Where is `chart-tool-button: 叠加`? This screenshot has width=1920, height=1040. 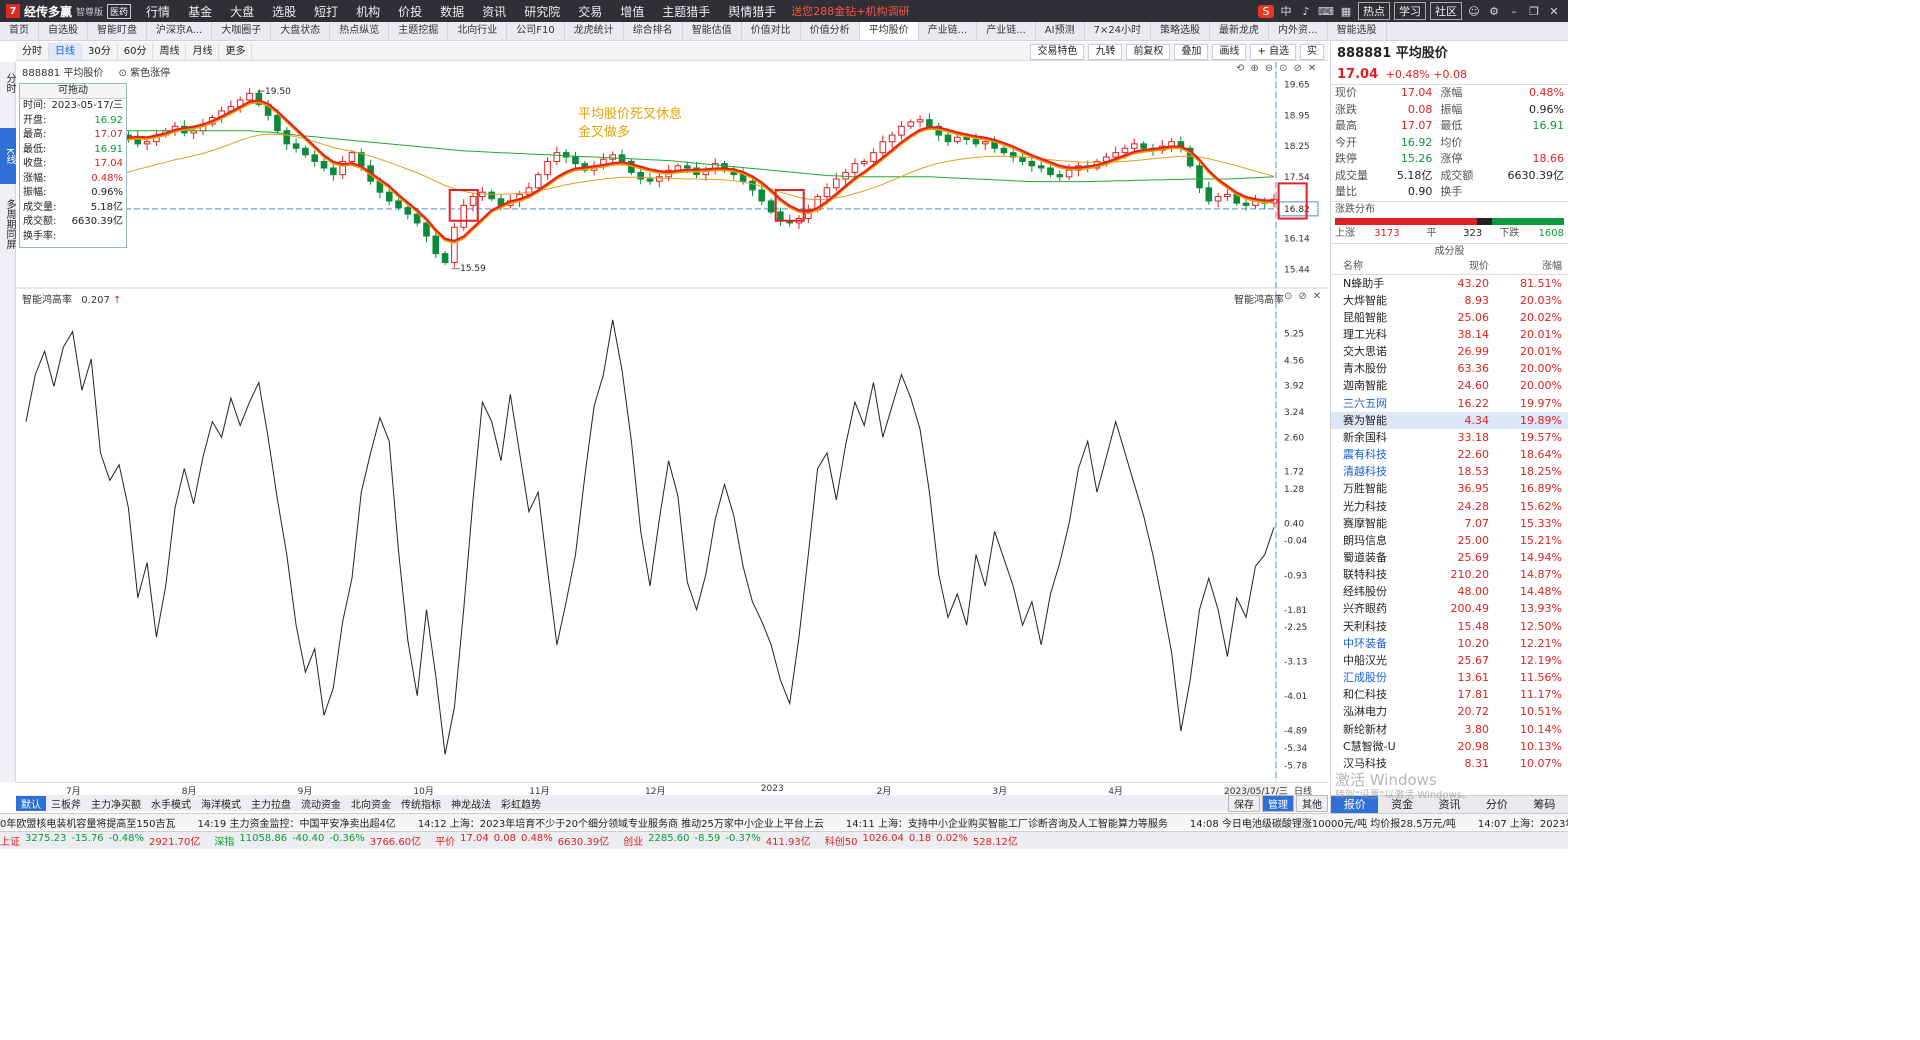 chart-tool-button: 叠加 is located at coordinates (1191, 51).